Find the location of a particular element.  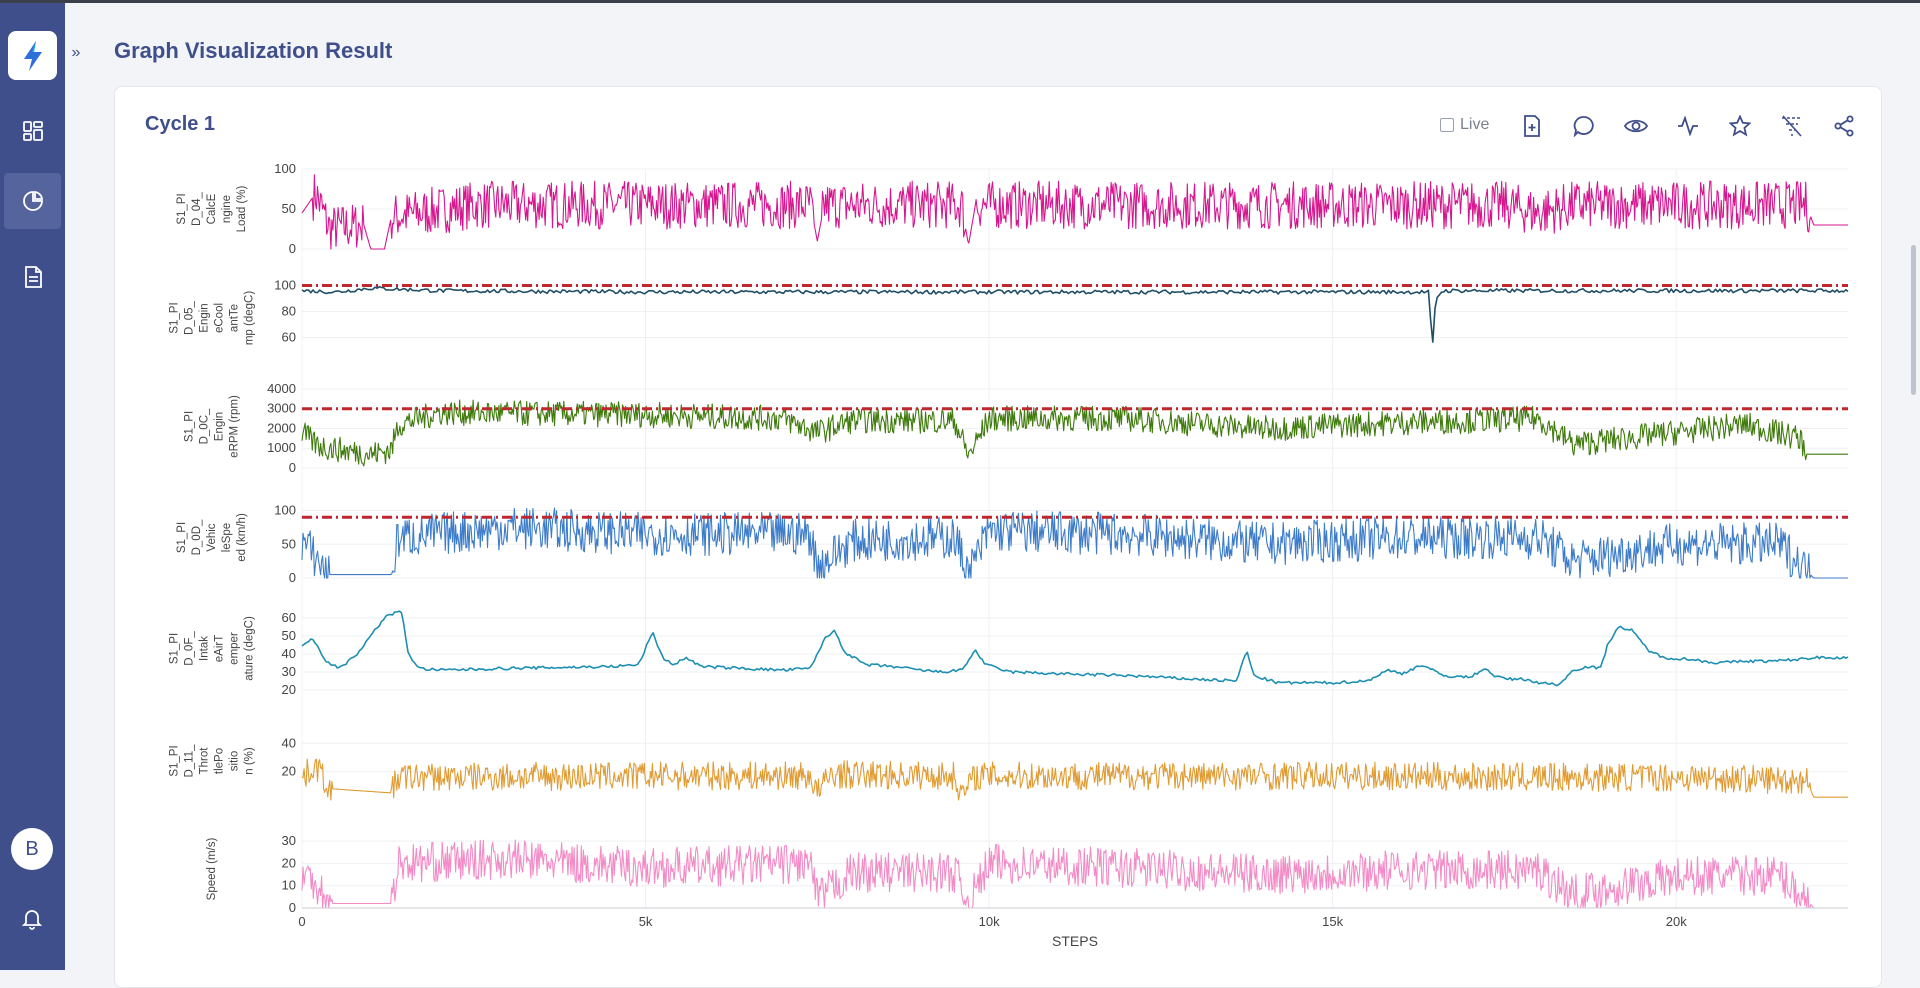

y-axis-label: antTe is located at coordinates (235, 318).